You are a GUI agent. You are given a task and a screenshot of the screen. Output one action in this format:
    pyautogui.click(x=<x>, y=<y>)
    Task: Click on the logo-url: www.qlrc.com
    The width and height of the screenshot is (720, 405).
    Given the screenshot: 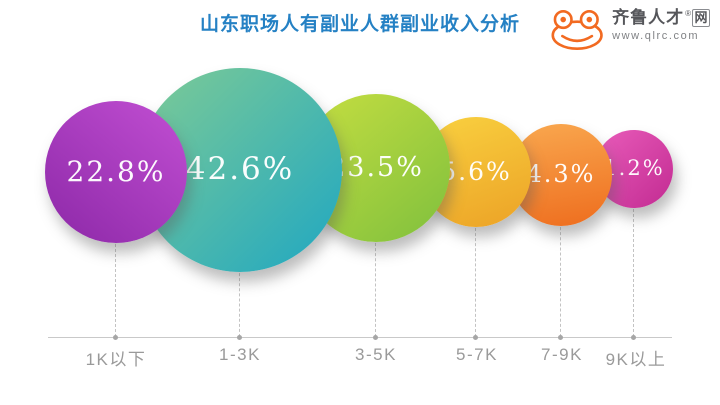 What is the action you would take?
    pyautogui.click(x=656, y=36)
    